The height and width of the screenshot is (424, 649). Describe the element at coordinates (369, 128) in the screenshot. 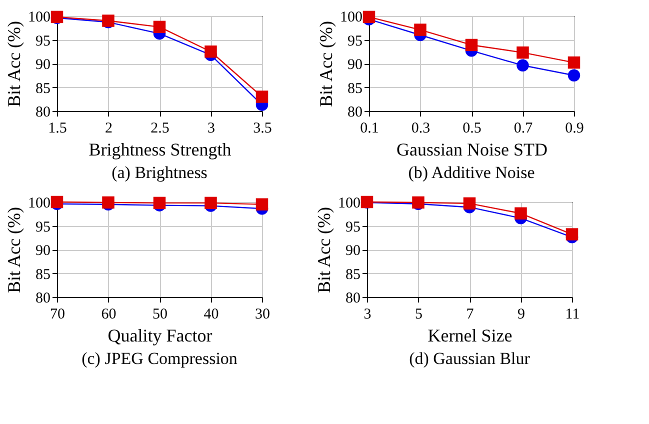

I see `x-tick-label: 0.1` at that location.